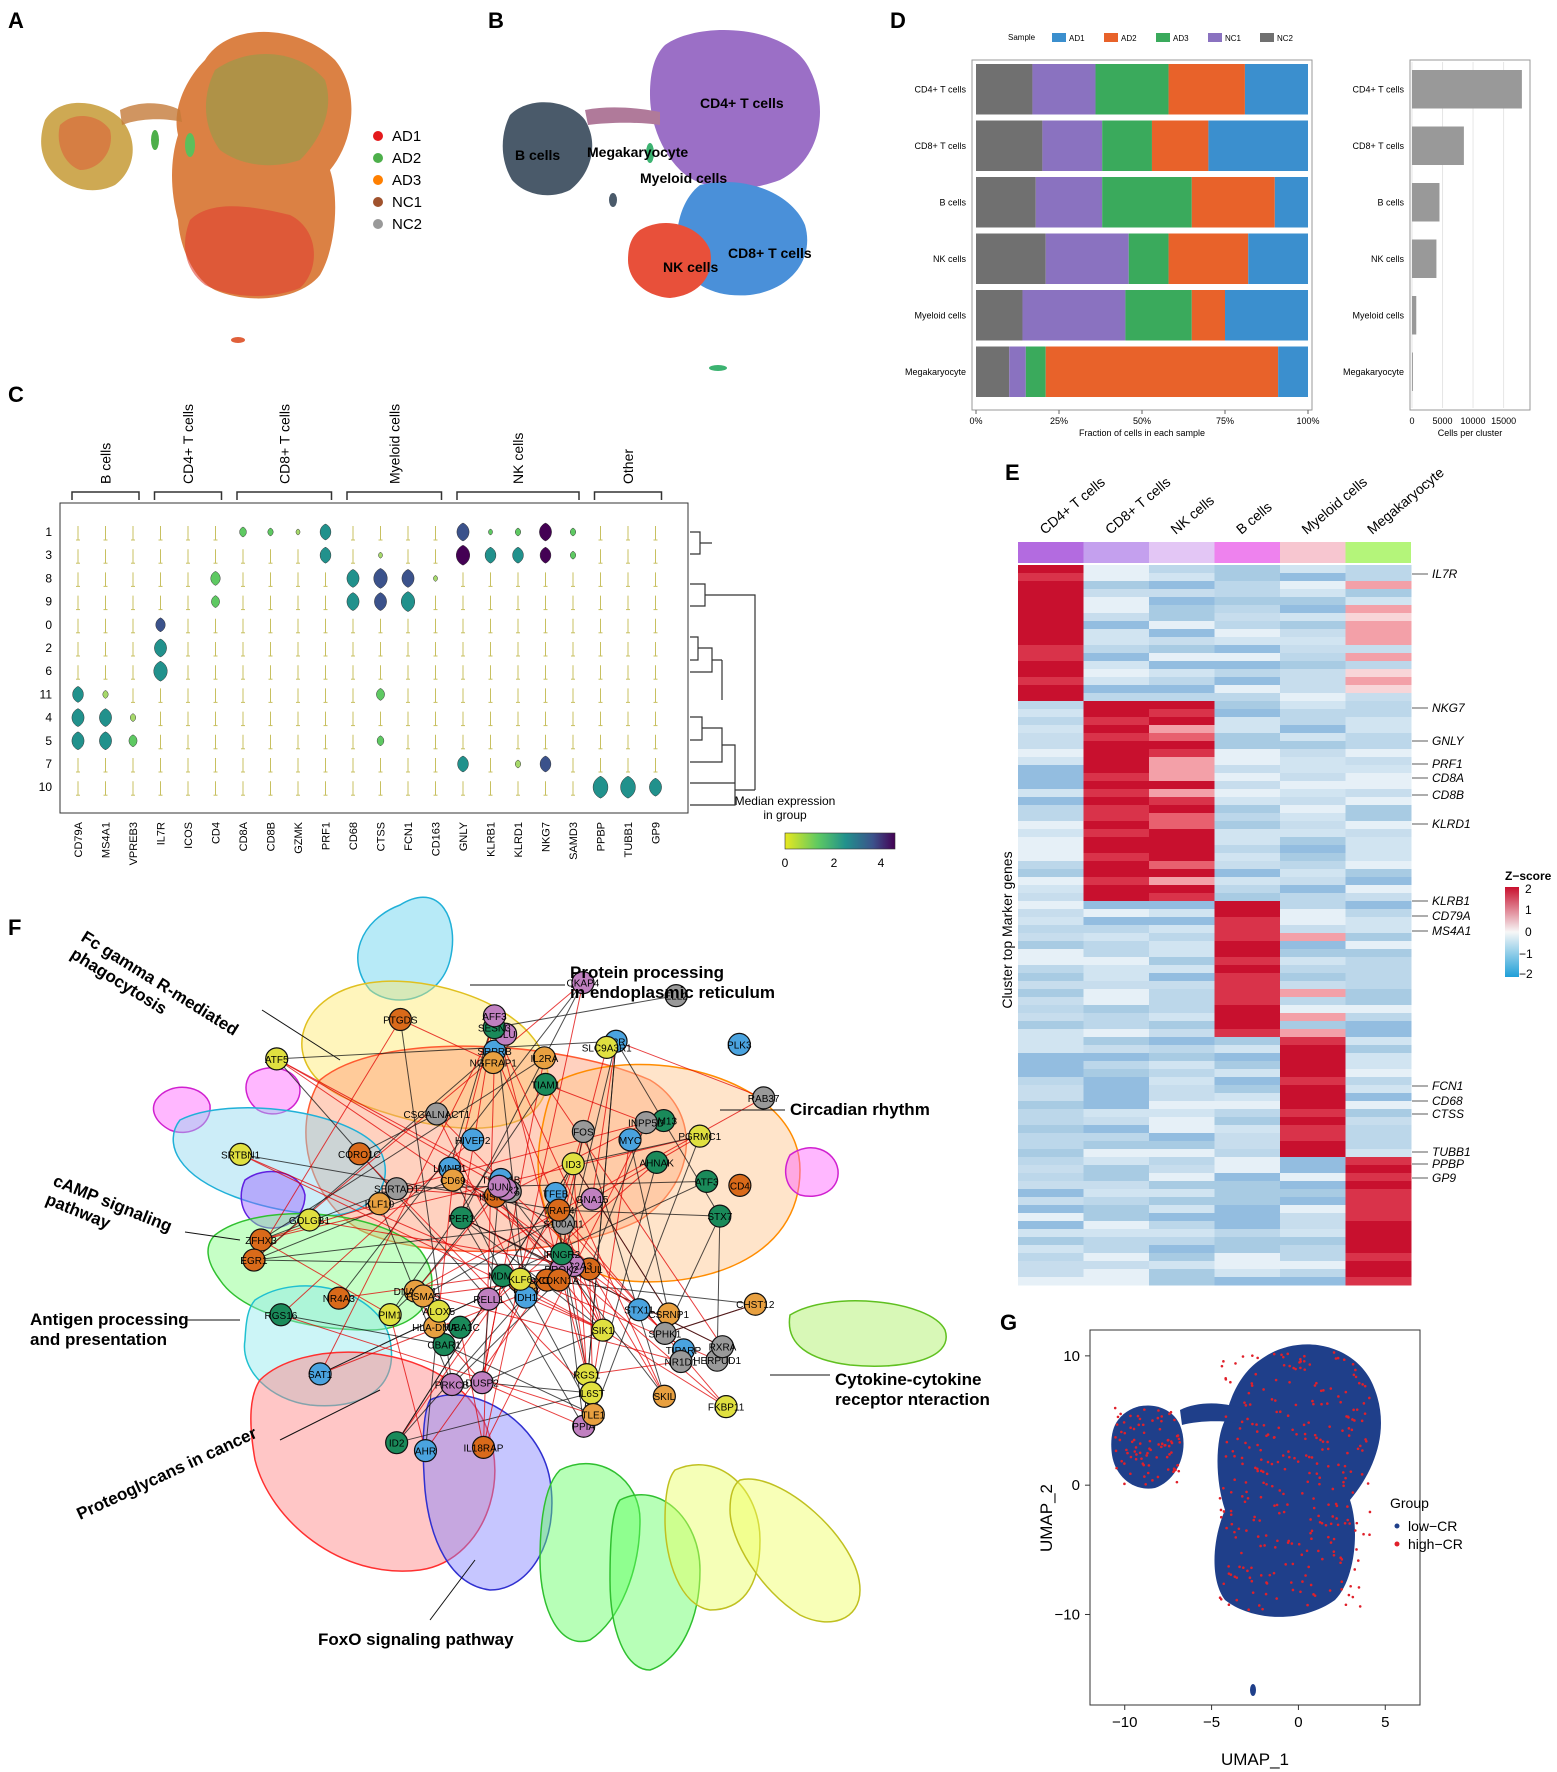 This screenshot has height=1772, width=1557. I want to click on gene-node-fkbp11, so click(726, 1407).